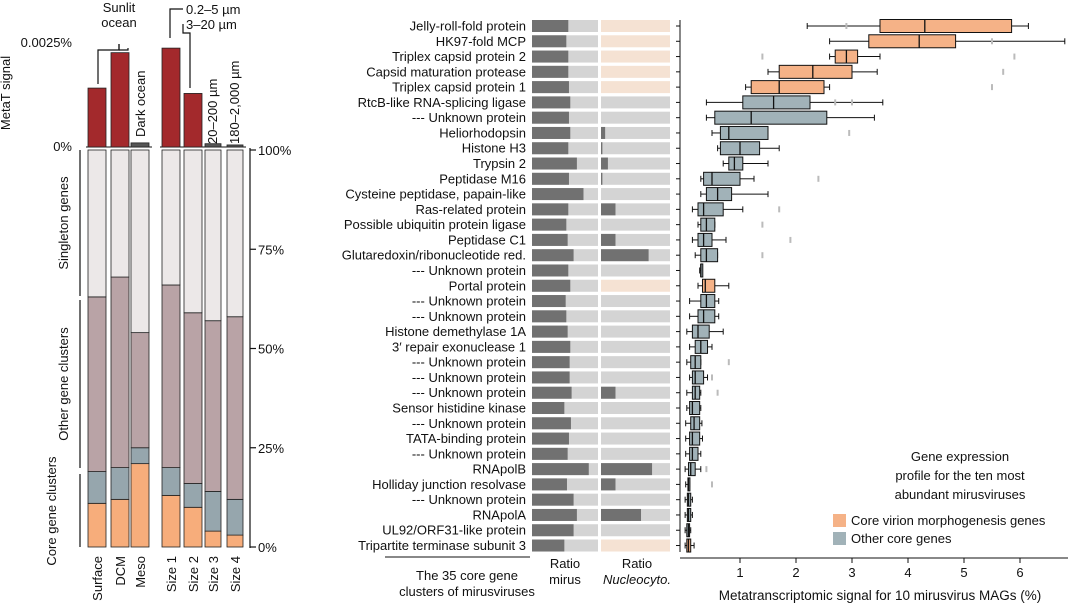 This screenshot has height=608, width=1080. Describe the element at coordinates (469, 453) in the screenshot. I see `gene-label-28: --- Unknown protein` at that location.